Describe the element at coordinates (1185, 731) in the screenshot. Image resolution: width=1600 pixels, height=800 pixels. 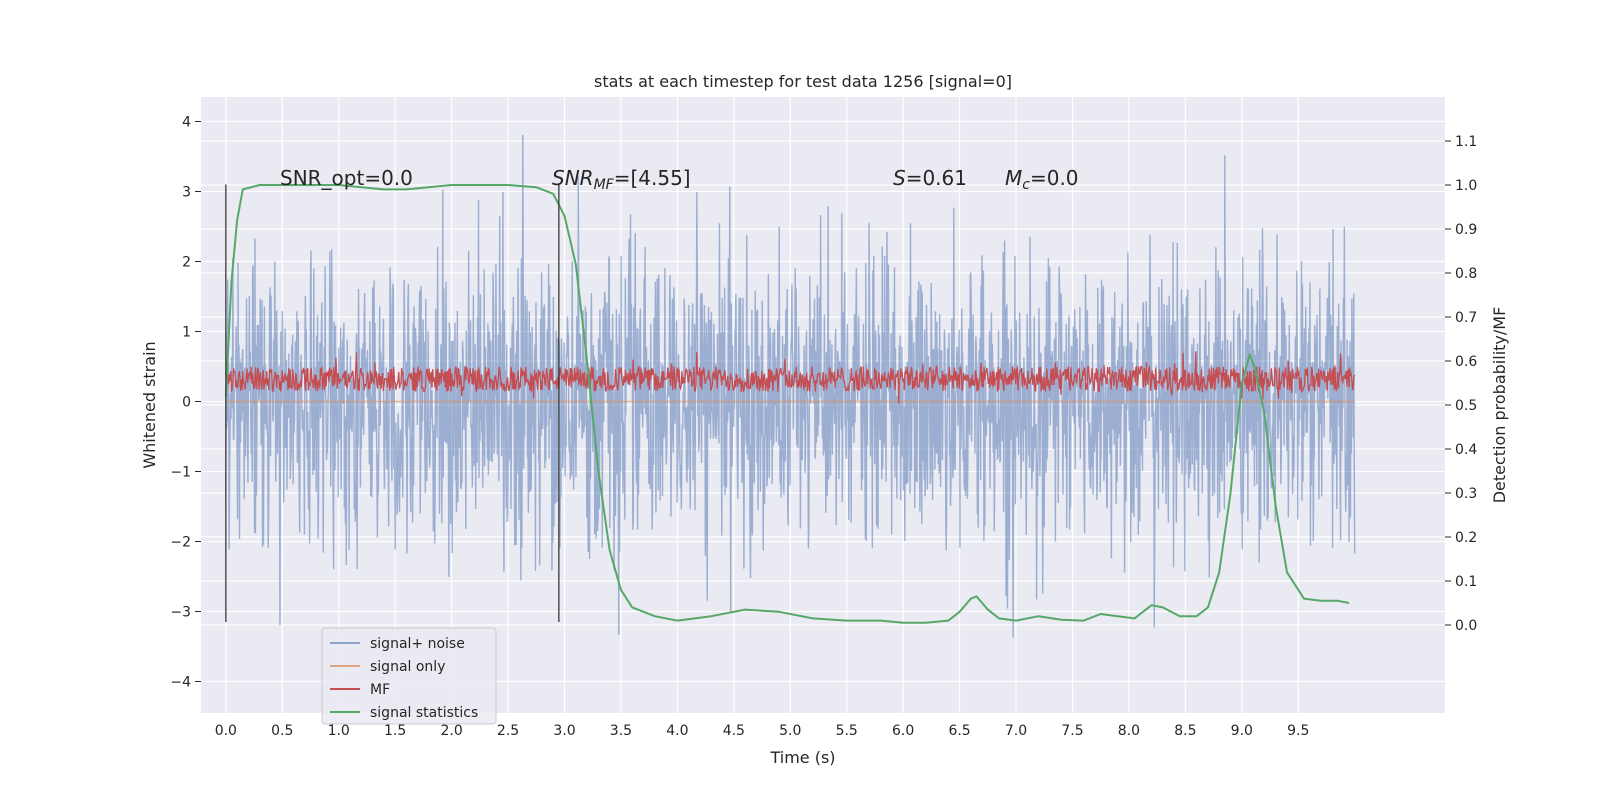
I see `x-tick-label: 8.5` at that location.